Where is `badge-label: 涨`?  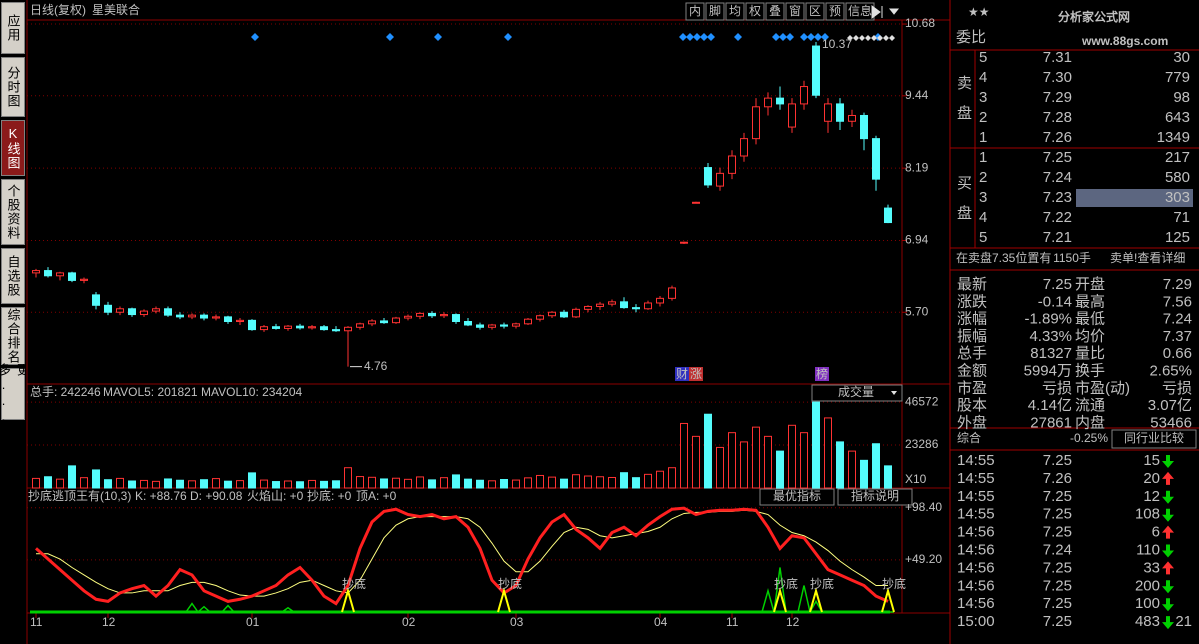
badge-label: 涨 is located at coordinates (696, 373).